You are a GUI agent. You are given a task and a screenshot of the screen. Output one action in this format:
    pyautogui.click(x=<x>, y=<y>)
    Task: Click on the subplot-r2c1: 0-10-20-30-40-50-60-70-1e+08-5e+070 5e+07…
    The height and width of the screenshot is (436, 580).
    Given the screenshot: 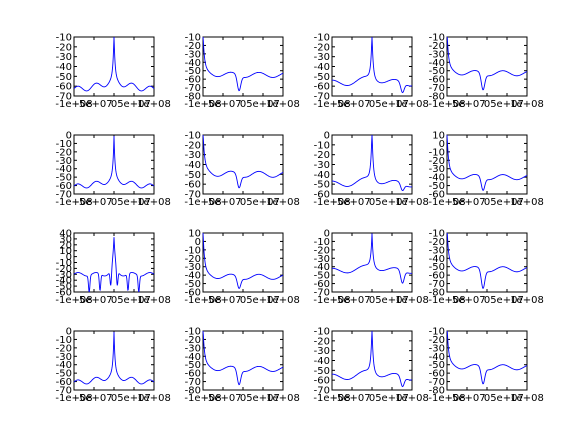 What is the action you would take?
    pyautogui.click(x=112, y=170)
    